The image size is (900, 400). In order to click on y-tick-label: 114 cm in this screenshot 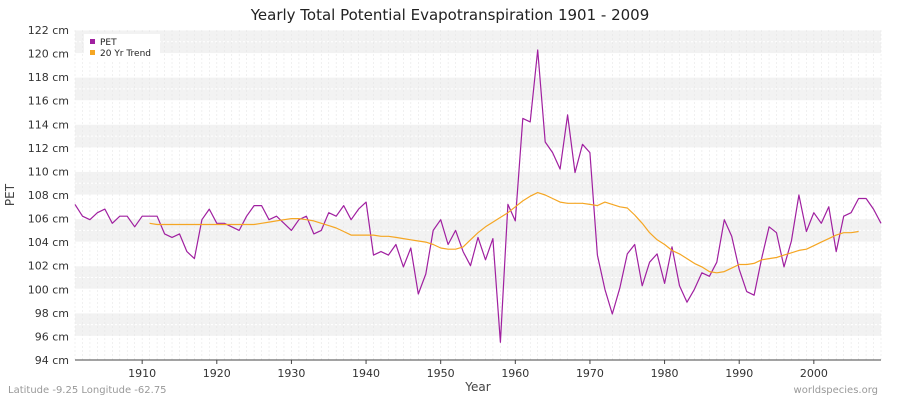, I will do `click(48, 124)`.